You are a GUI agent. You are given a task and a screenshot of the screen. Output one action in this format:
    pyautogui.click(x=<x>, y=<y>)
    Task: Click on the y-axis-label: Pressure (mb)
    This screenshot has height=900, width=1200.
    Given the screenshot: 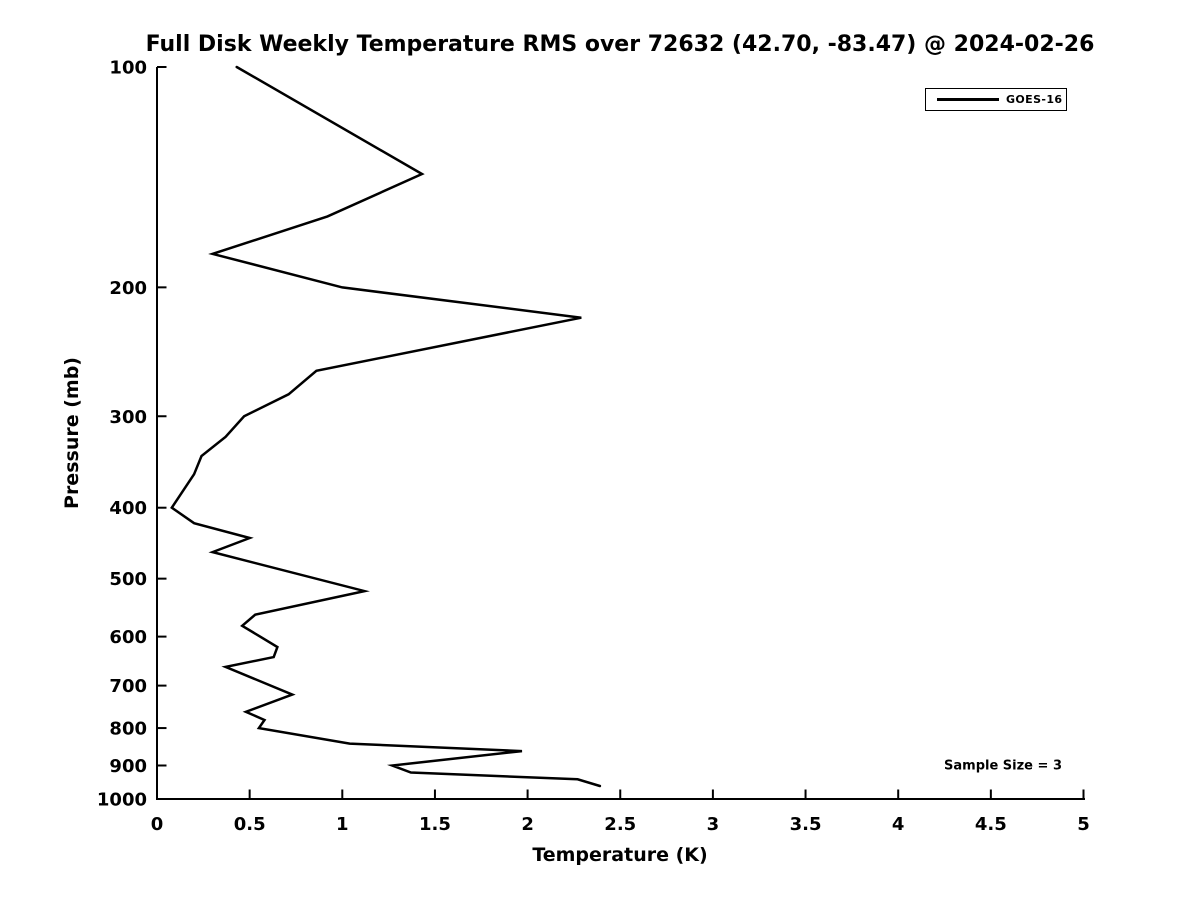 What is the action you would take?
    pyautogui.click(x=72, y=433)
    